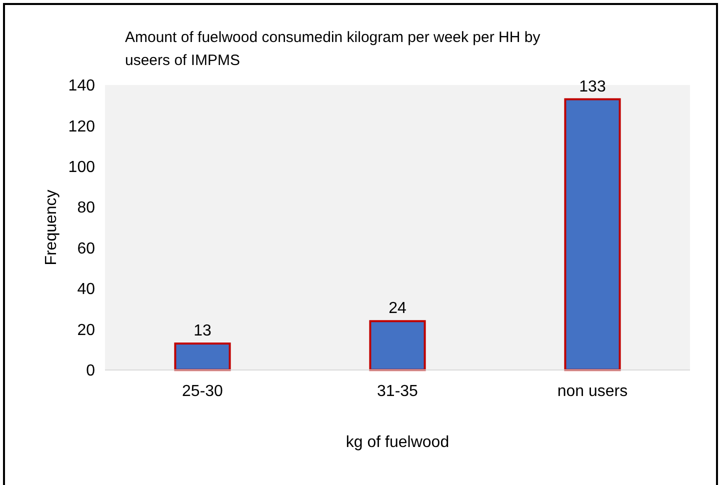 This screenshot has width=722, height=485. What do you see at coordinates (203, 391) in the screenshot?
I see `x-tick-label: 25-30` at bounding box center [203, 391].